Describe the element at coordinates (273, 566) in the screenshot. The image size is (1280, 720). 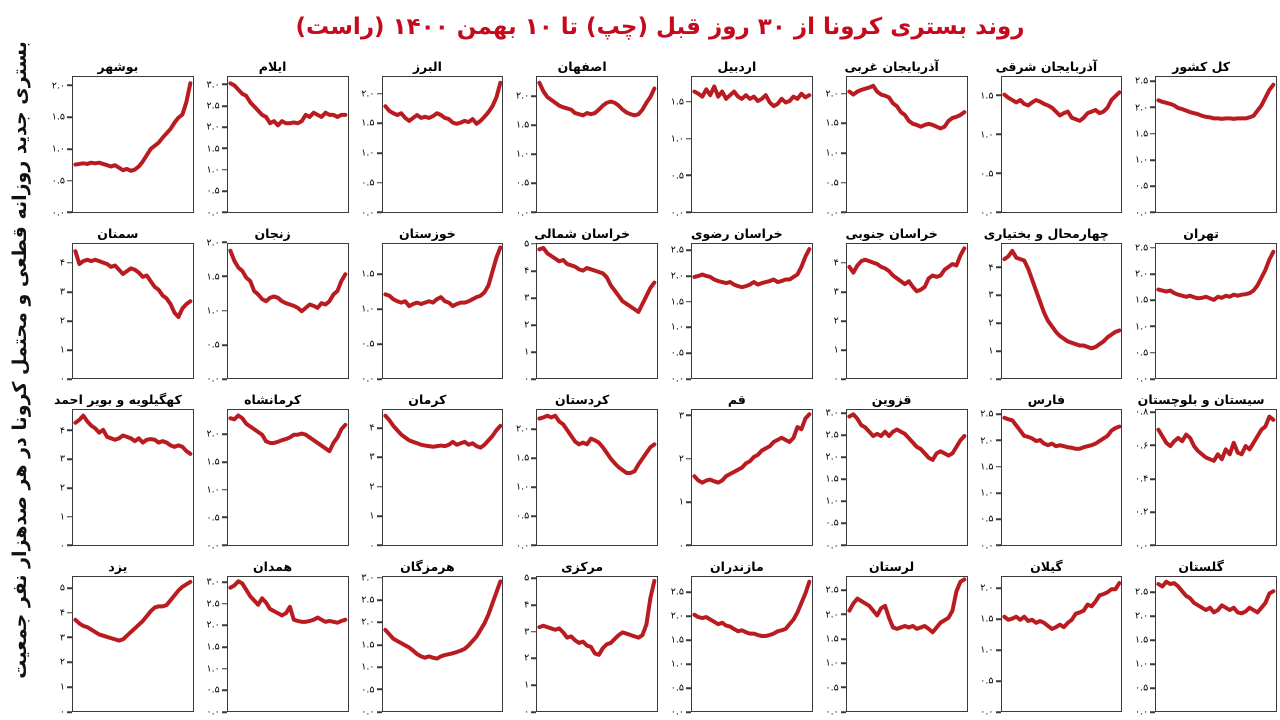
I see `subplot-title: همدان` at that location.